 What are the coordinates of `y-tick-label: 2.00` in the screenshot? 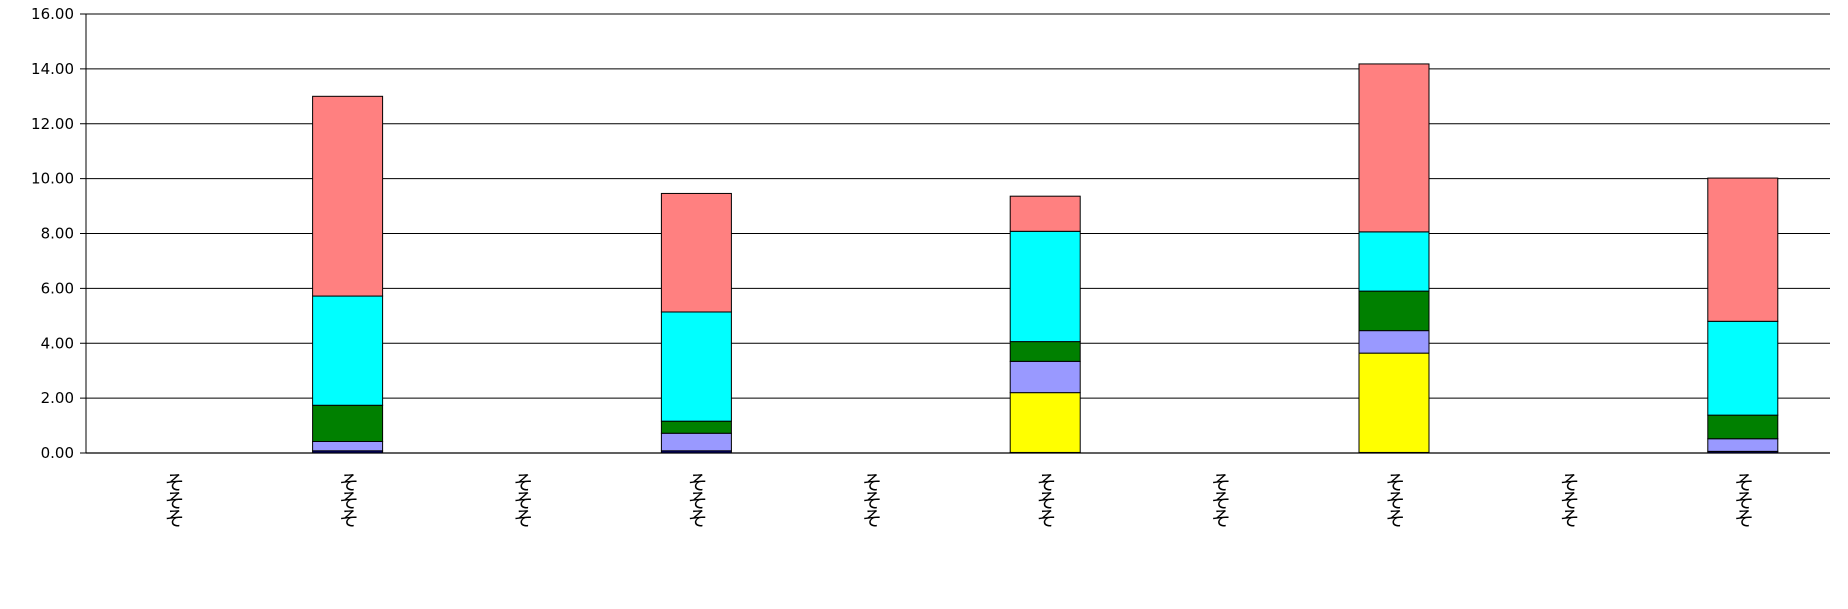 It's located at (57, 398).